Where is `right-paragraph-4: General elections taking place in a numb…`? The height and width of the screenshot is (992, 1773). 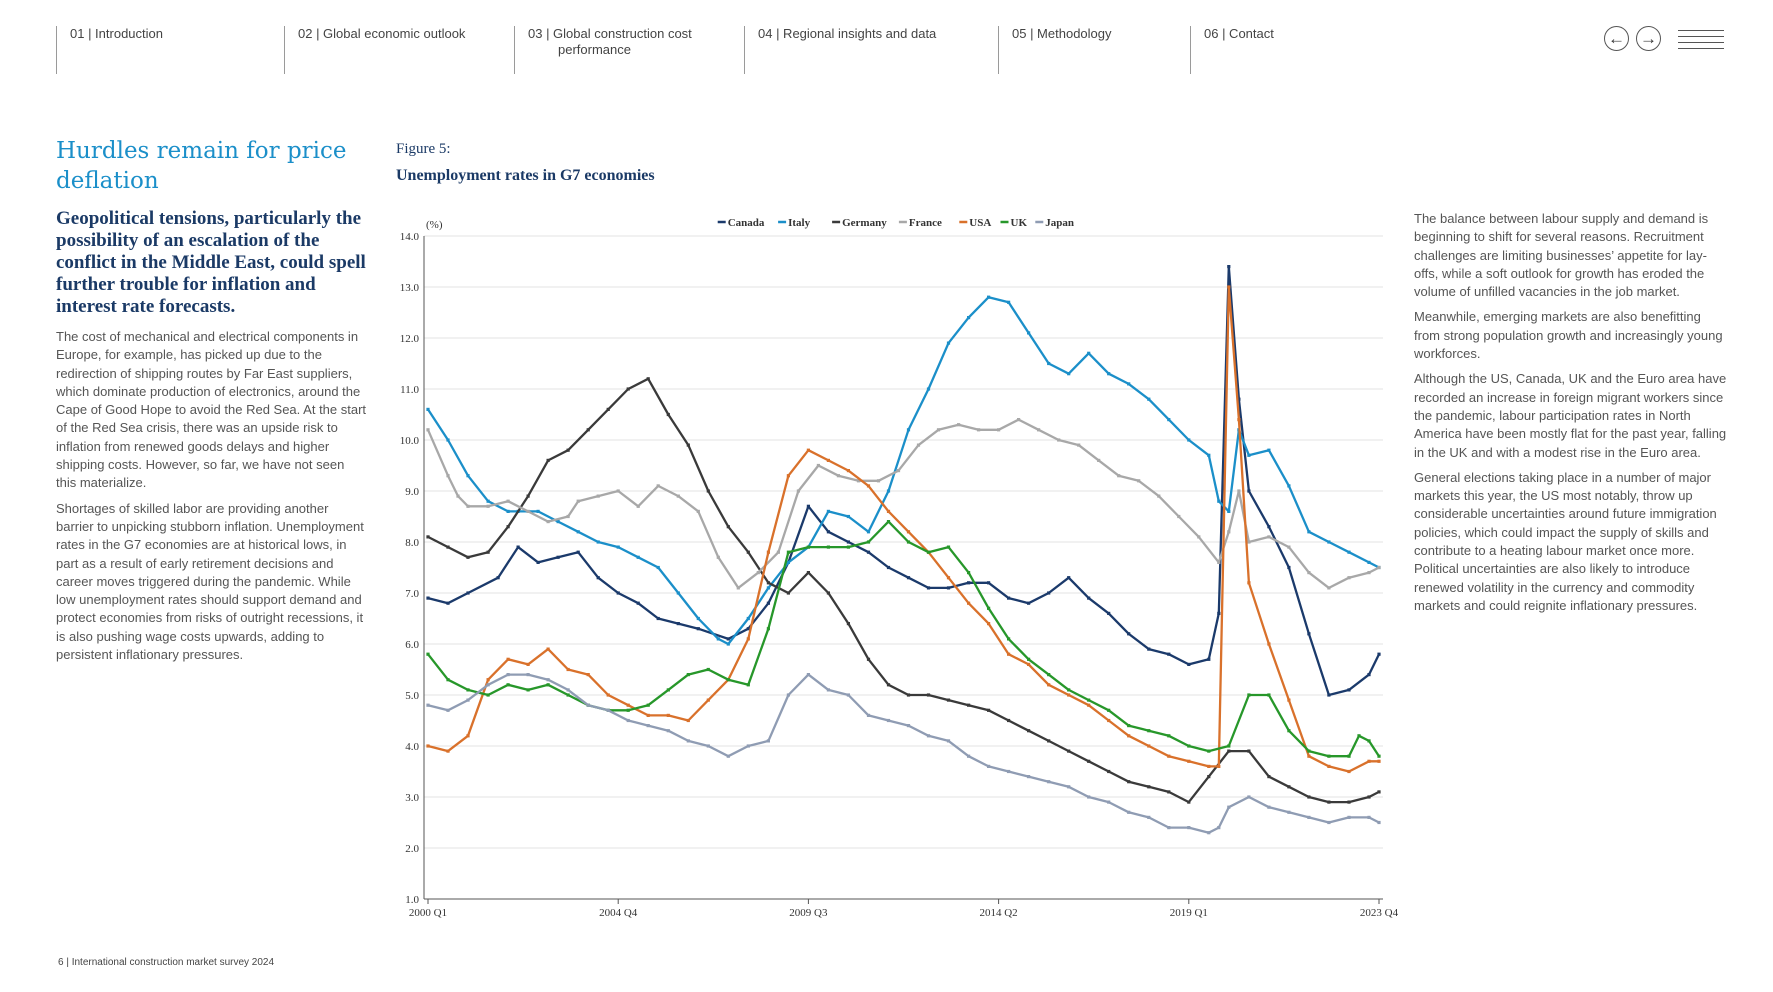
right-paragraph-4: General elections taking place in a numb… is located at coordinates (1565, 541).